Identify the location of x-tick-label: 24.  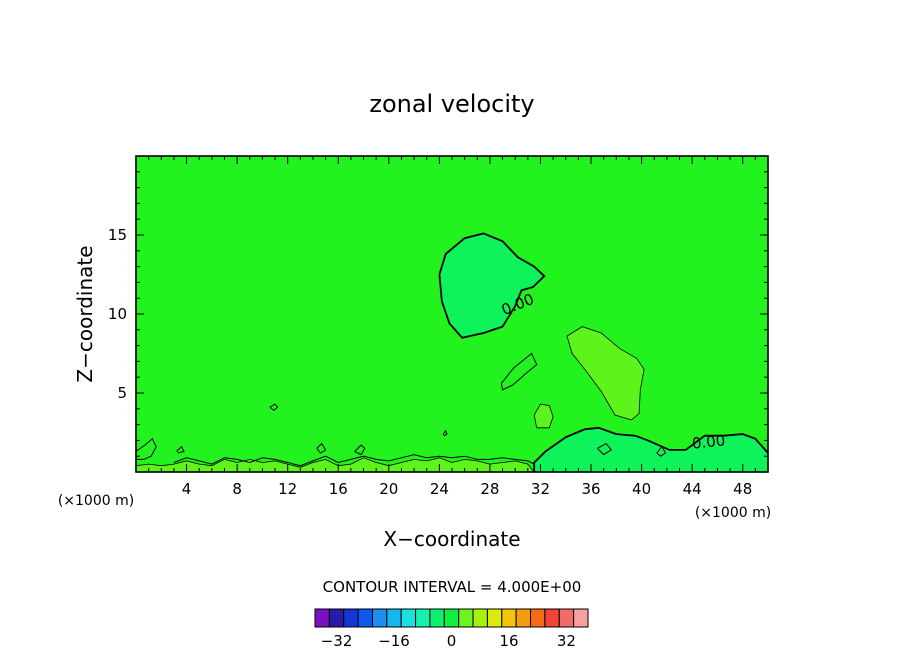
(439, 489).